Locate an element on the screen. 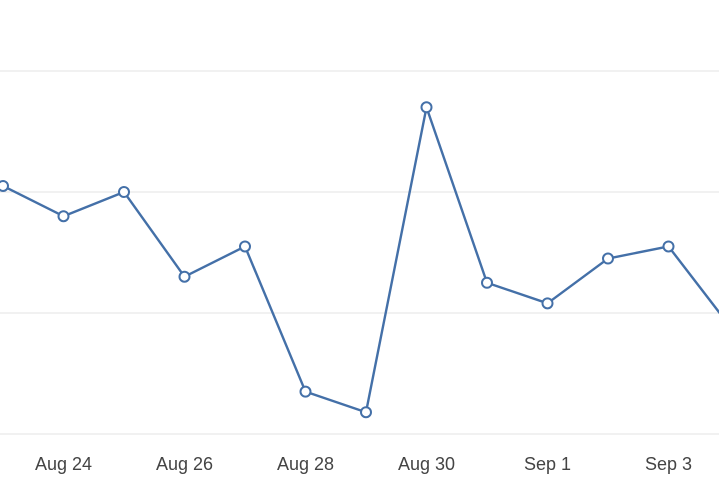 The height and width of the screenshot is (503, 719). x-tick-label: Aug 24 is located at coordinates (63, 464).